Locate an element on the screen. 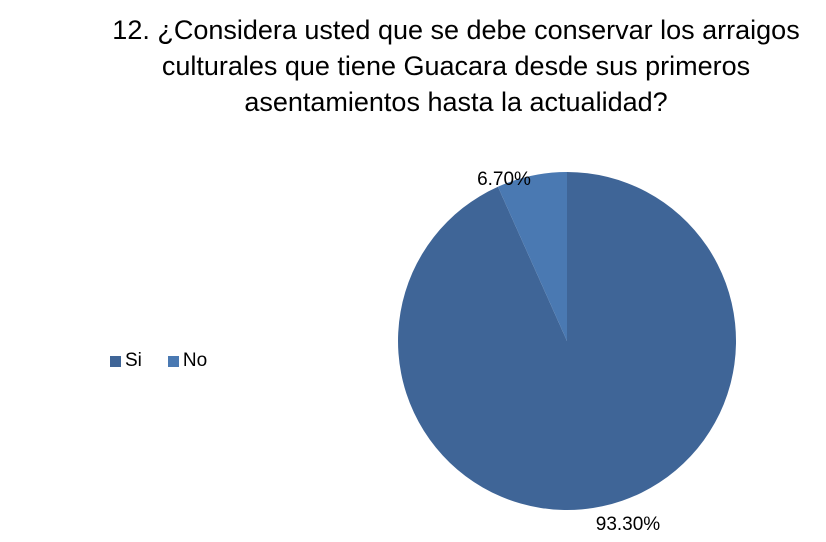  data-label-si: 93.30% is located at coordinates (628, 524).